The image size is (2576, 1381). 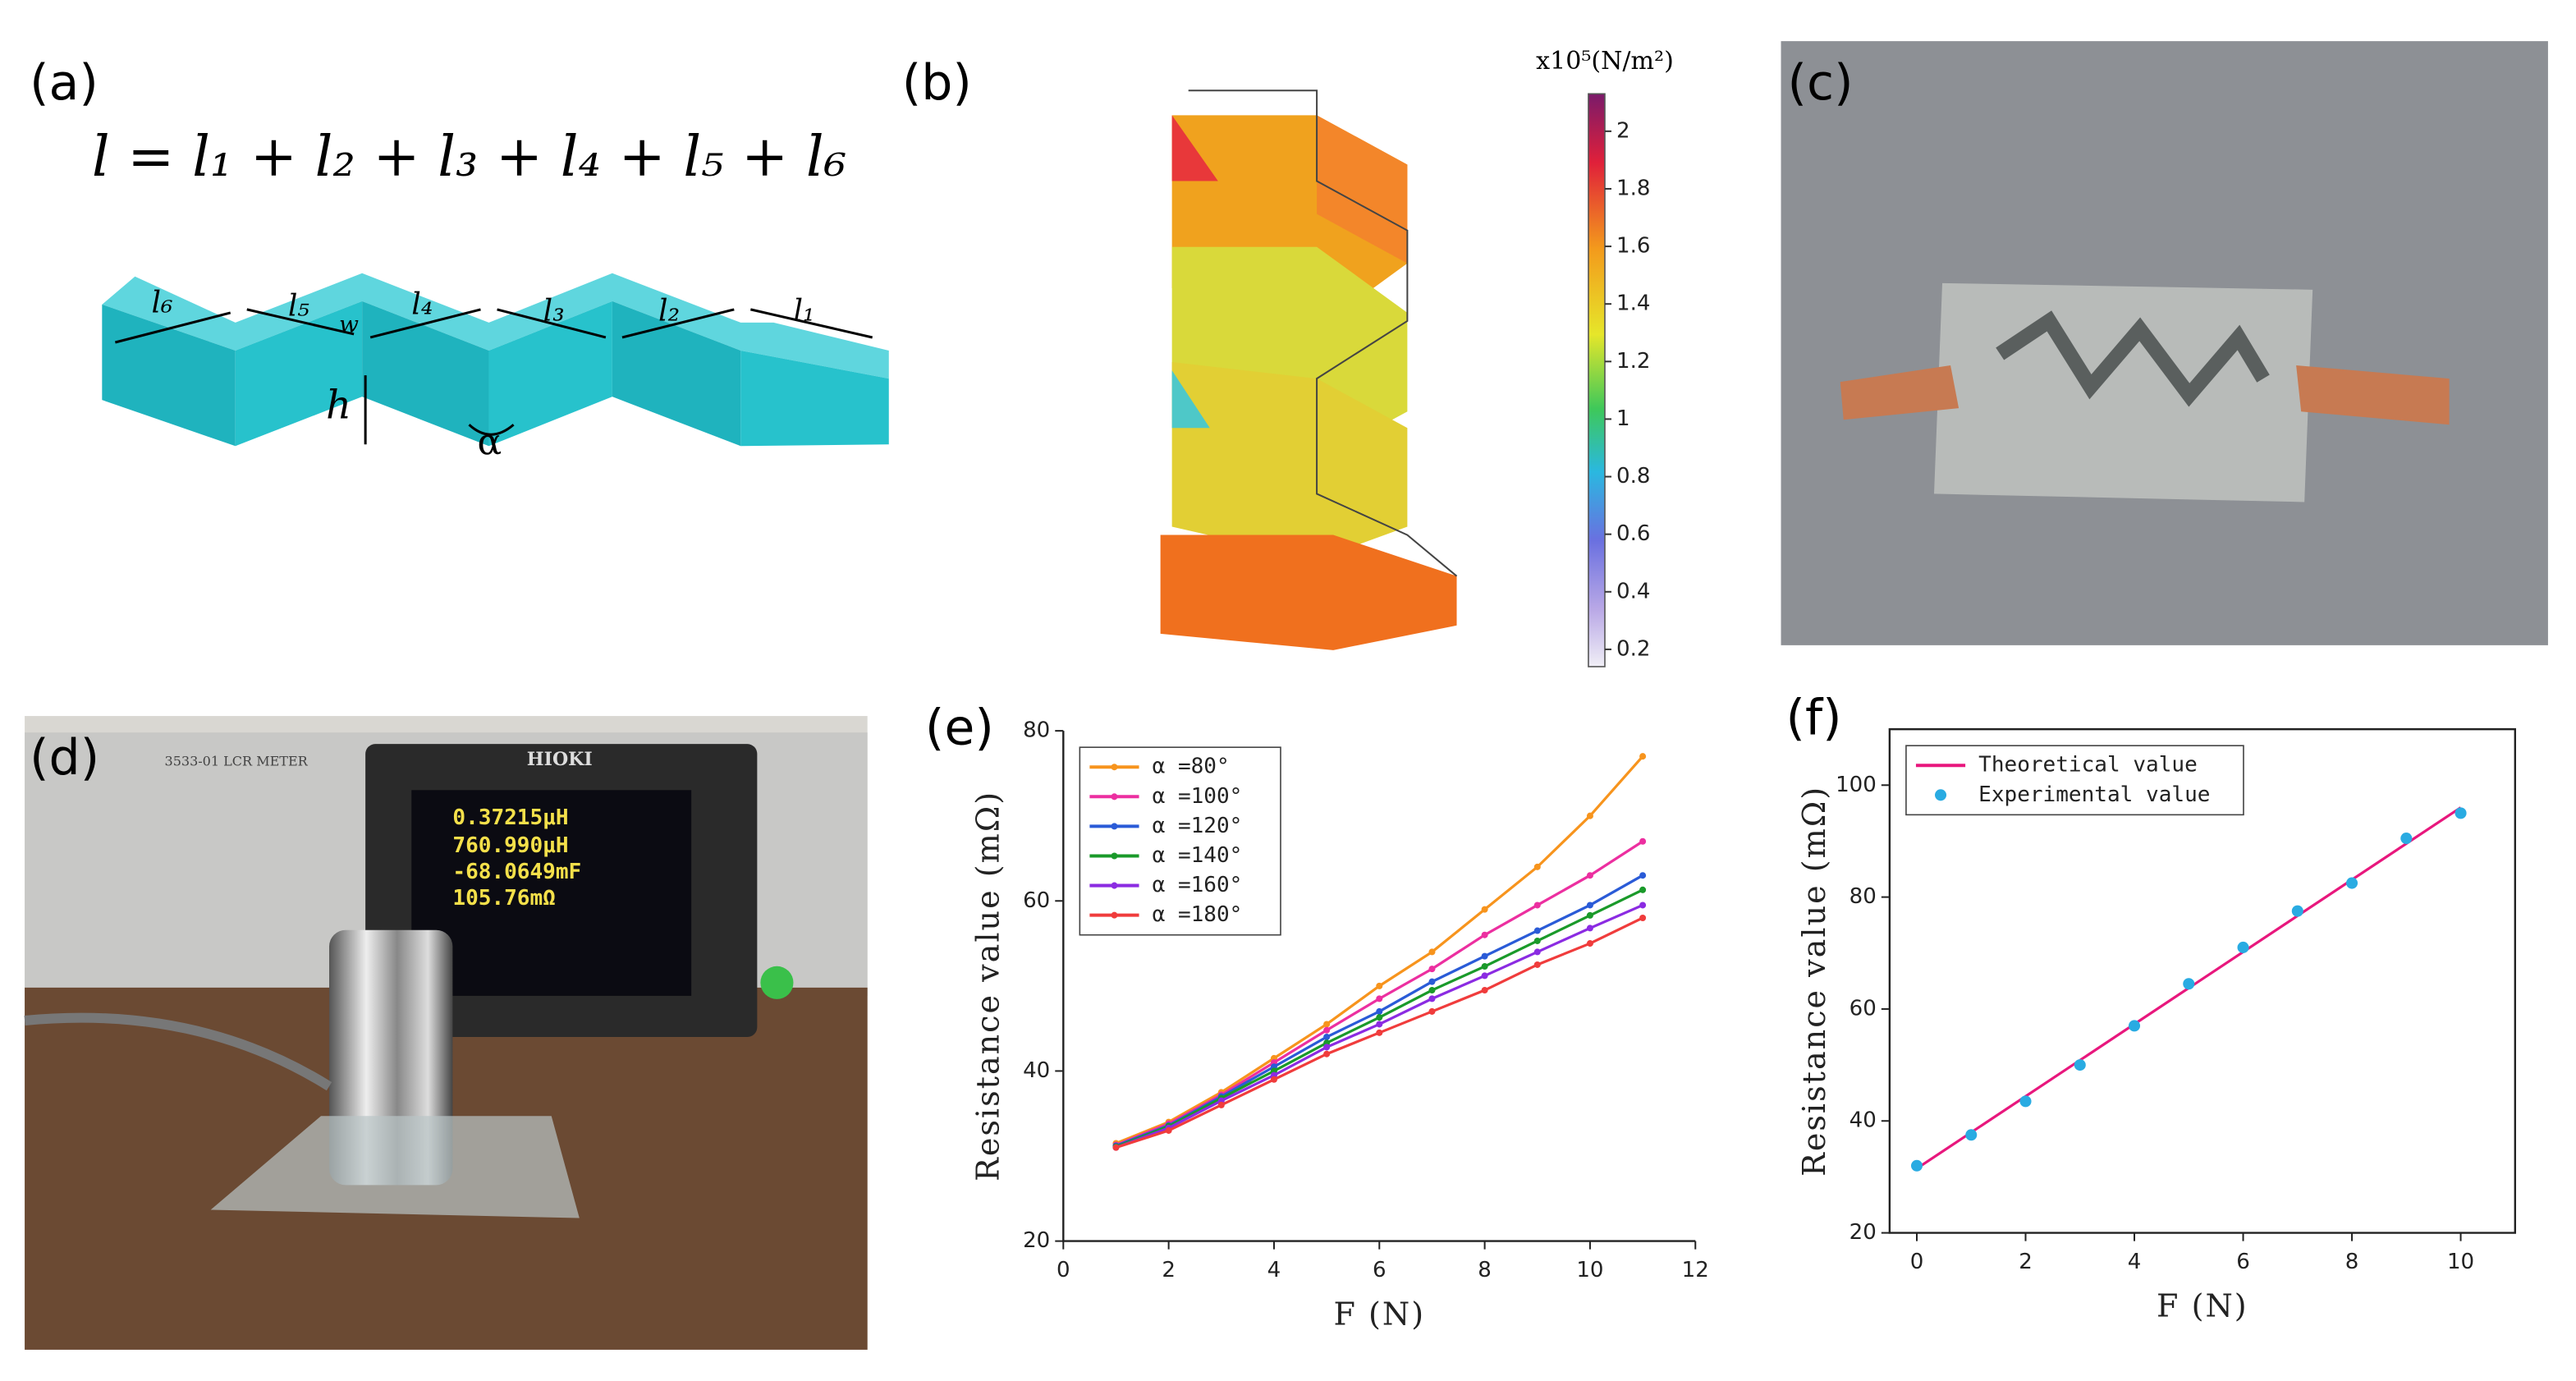 I want to click on colorbar-tick-label: 0.2, so click(x=1633, y=648).